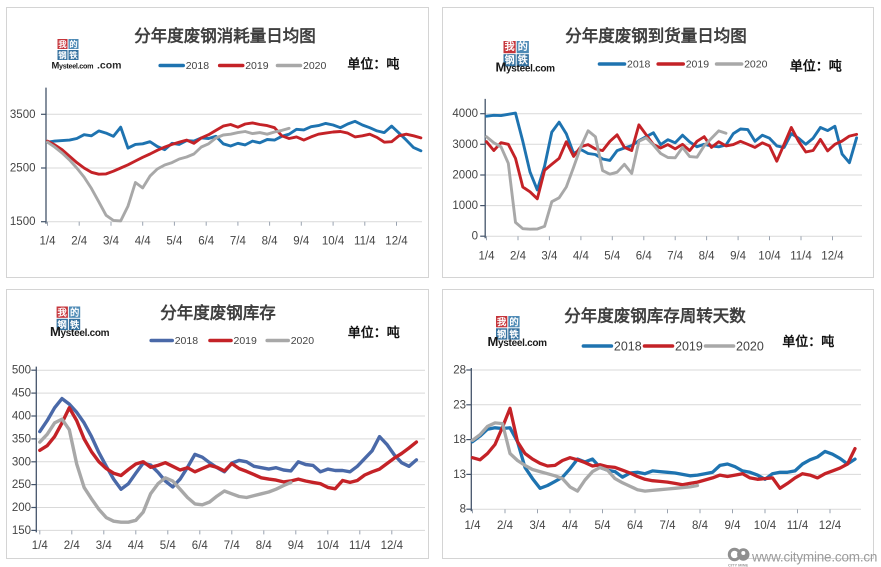  Describe the element at coordinates (459, 371) in the screenshot. I see `svg-text: 28` at that location.